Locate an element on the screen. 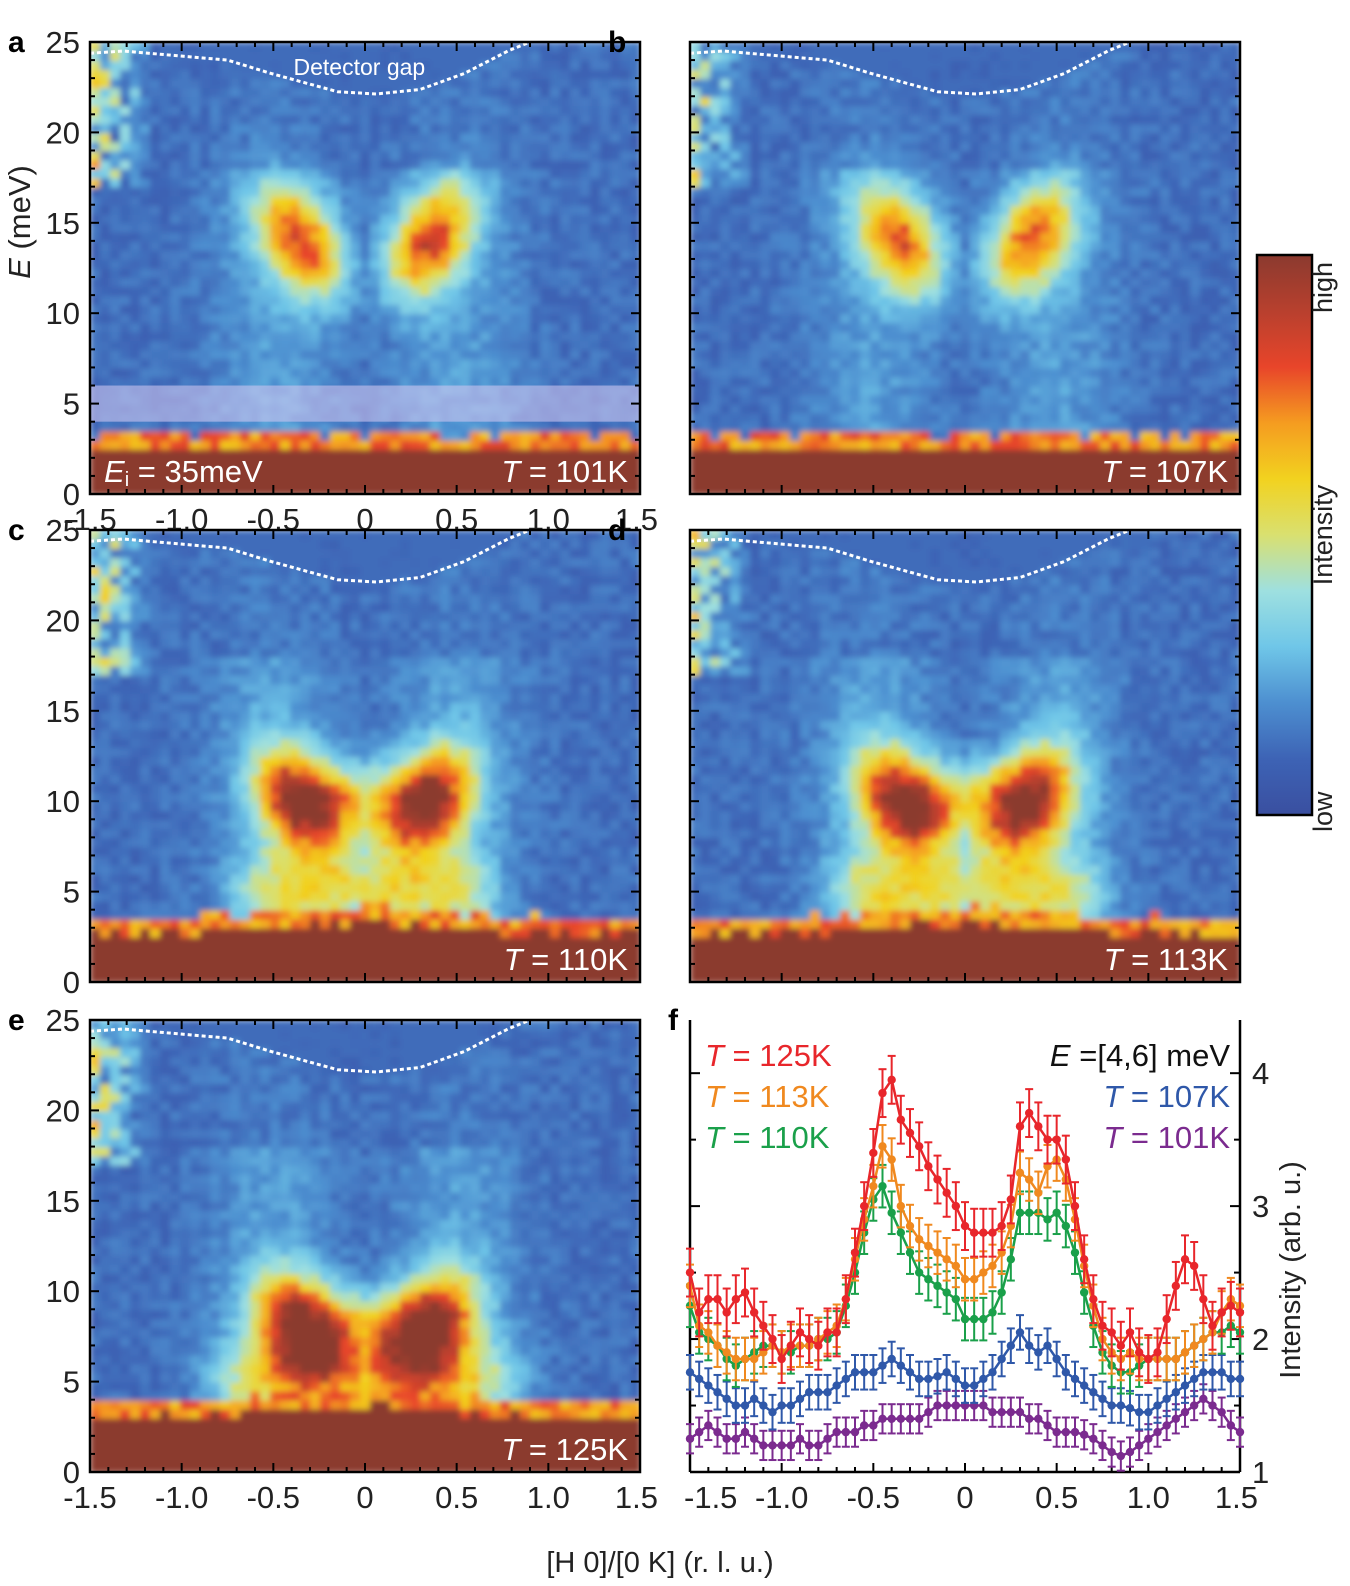  detector-gap-label: Detector gap is located at coordinates (360, 67).